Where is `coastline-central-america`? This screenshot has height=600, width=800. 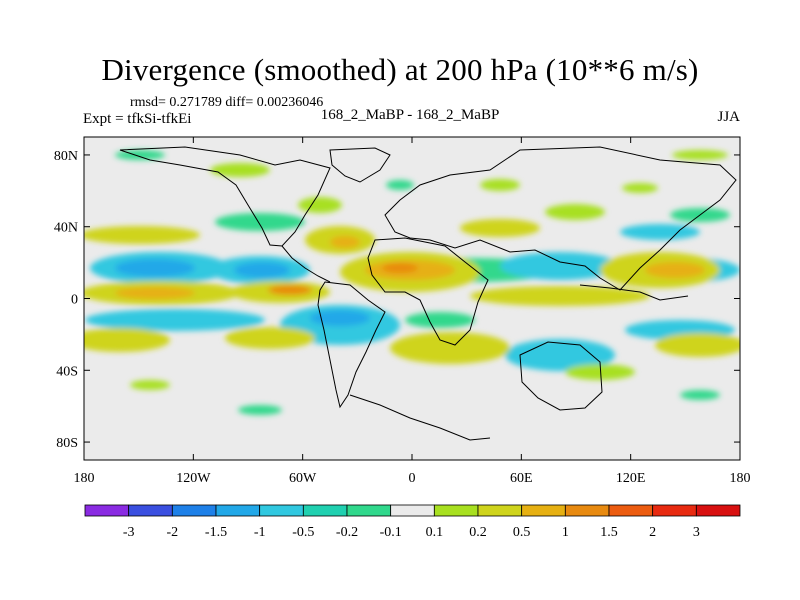 coastline-central-america is located at coordinates (306, 264).